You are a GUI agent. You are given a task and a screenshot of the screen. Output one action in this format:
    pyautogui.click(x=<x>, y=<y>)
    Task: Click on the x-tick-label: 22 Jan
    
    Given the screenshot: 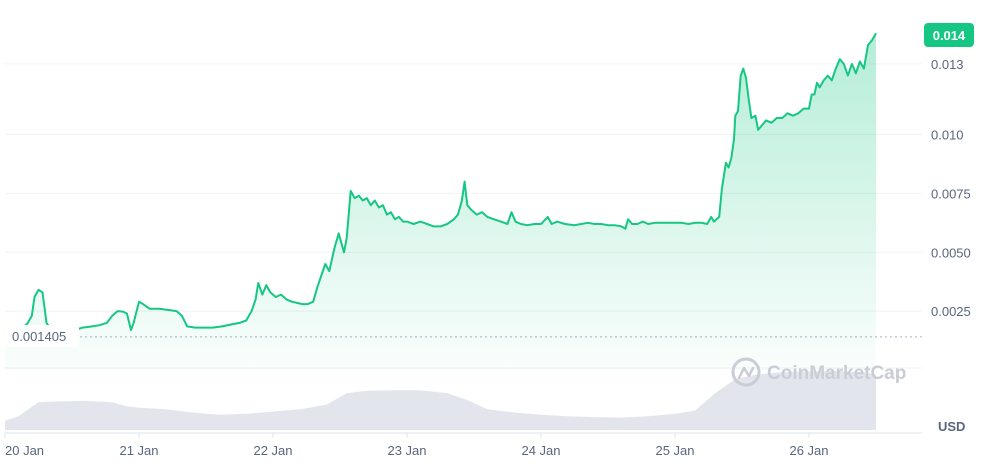 What is the action you would take?
    pyautogui.click(x=272, y=450)
    